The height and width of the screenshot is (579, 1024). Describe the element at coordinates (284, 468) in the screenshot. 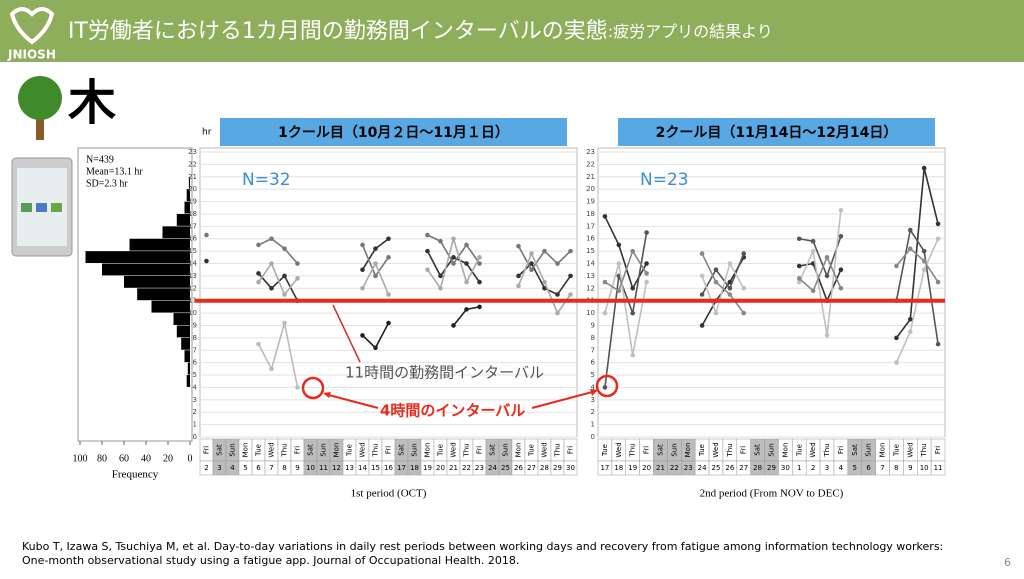

I see `date-label: 8` at that location.